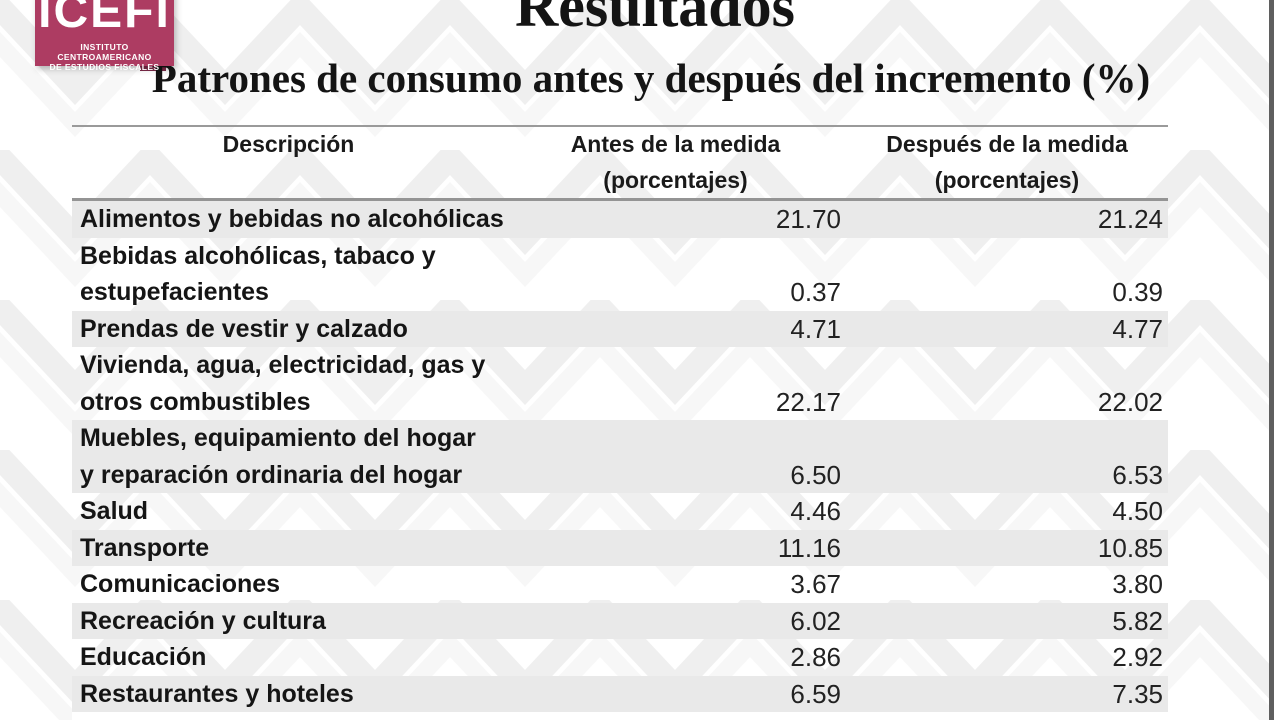  Describe the element at coordinates (620, 657) in the screenshot. I see `table-row: Educación 2.86 2.92` at that location.